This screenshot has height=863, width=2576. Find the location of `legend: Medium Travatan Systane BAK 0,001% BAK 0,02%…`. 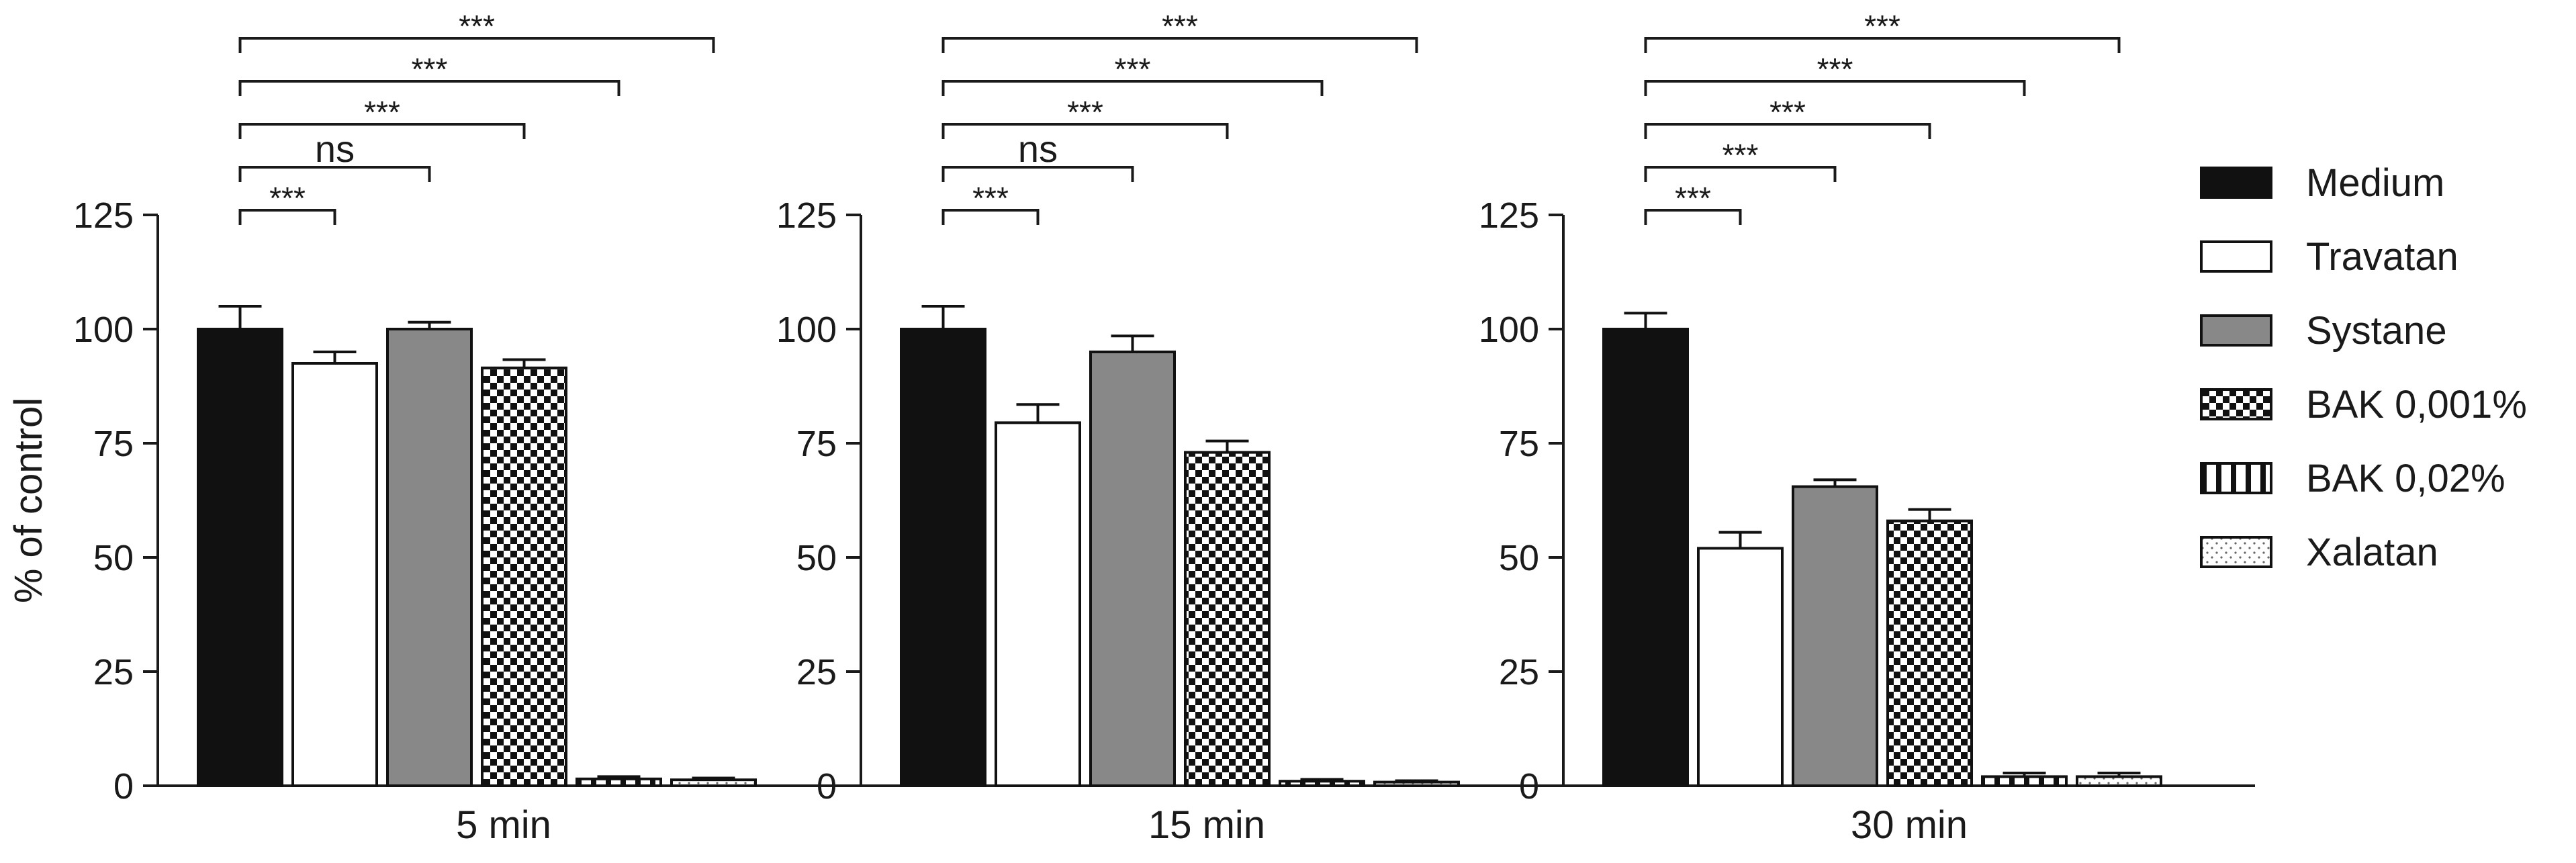

legend: Medium Travatan Systane BAK 0,001% BAK 0,02%… is located at coordinates (2363, 367).